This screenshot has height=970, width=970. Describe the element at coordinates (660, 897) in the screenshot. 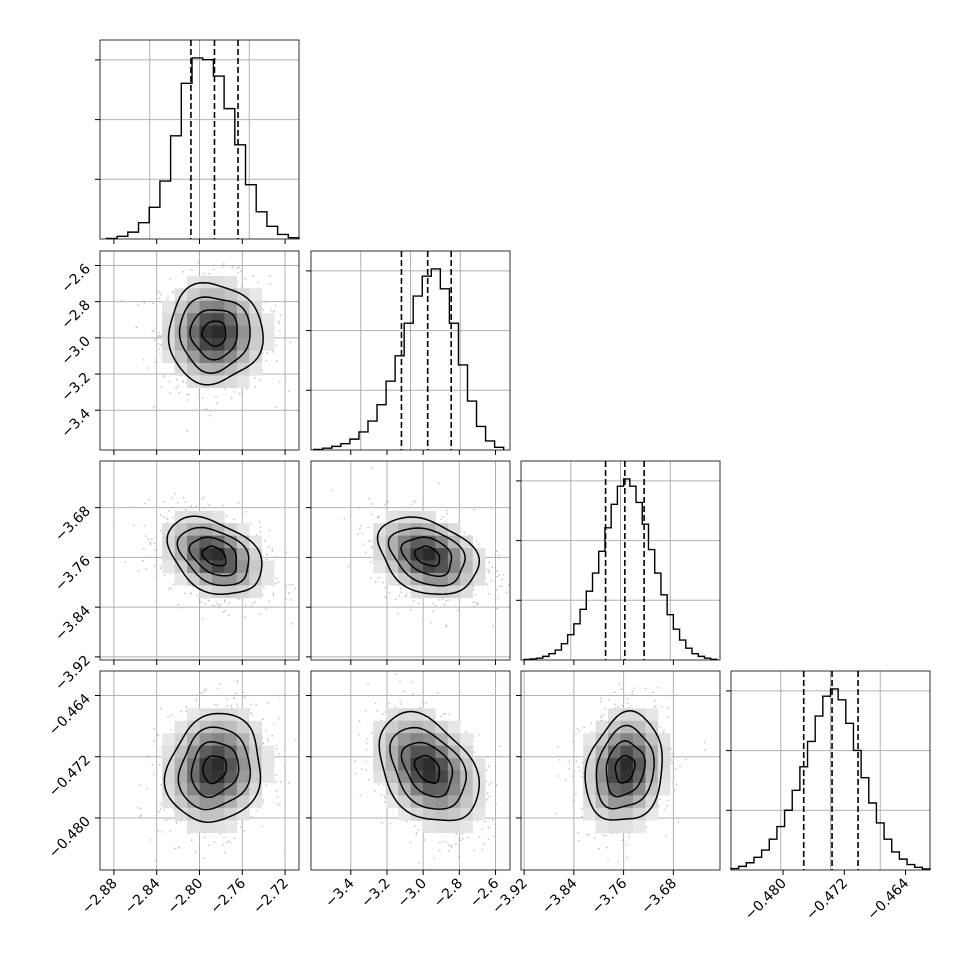

I see `x-tick-label: −3.68` at that location.